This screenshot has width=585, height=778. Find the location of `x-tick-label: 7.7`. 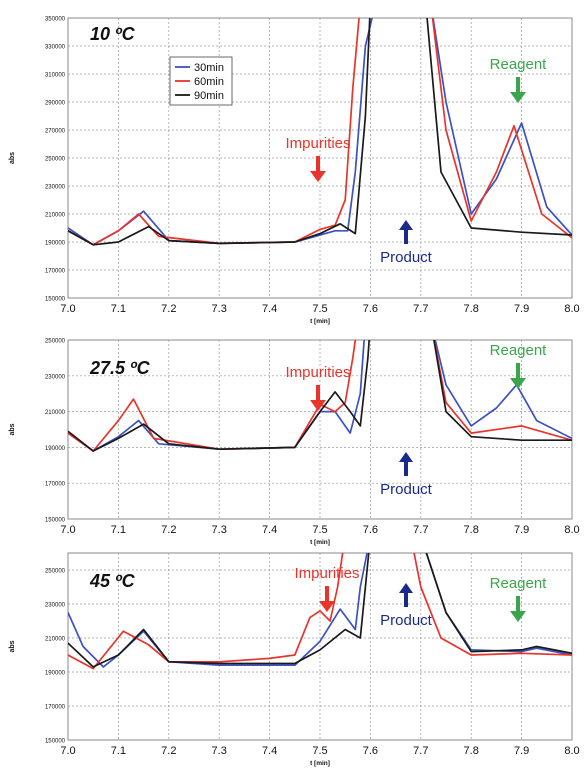

x-tick-label: 7.7 is located at coordinates (420, 751).